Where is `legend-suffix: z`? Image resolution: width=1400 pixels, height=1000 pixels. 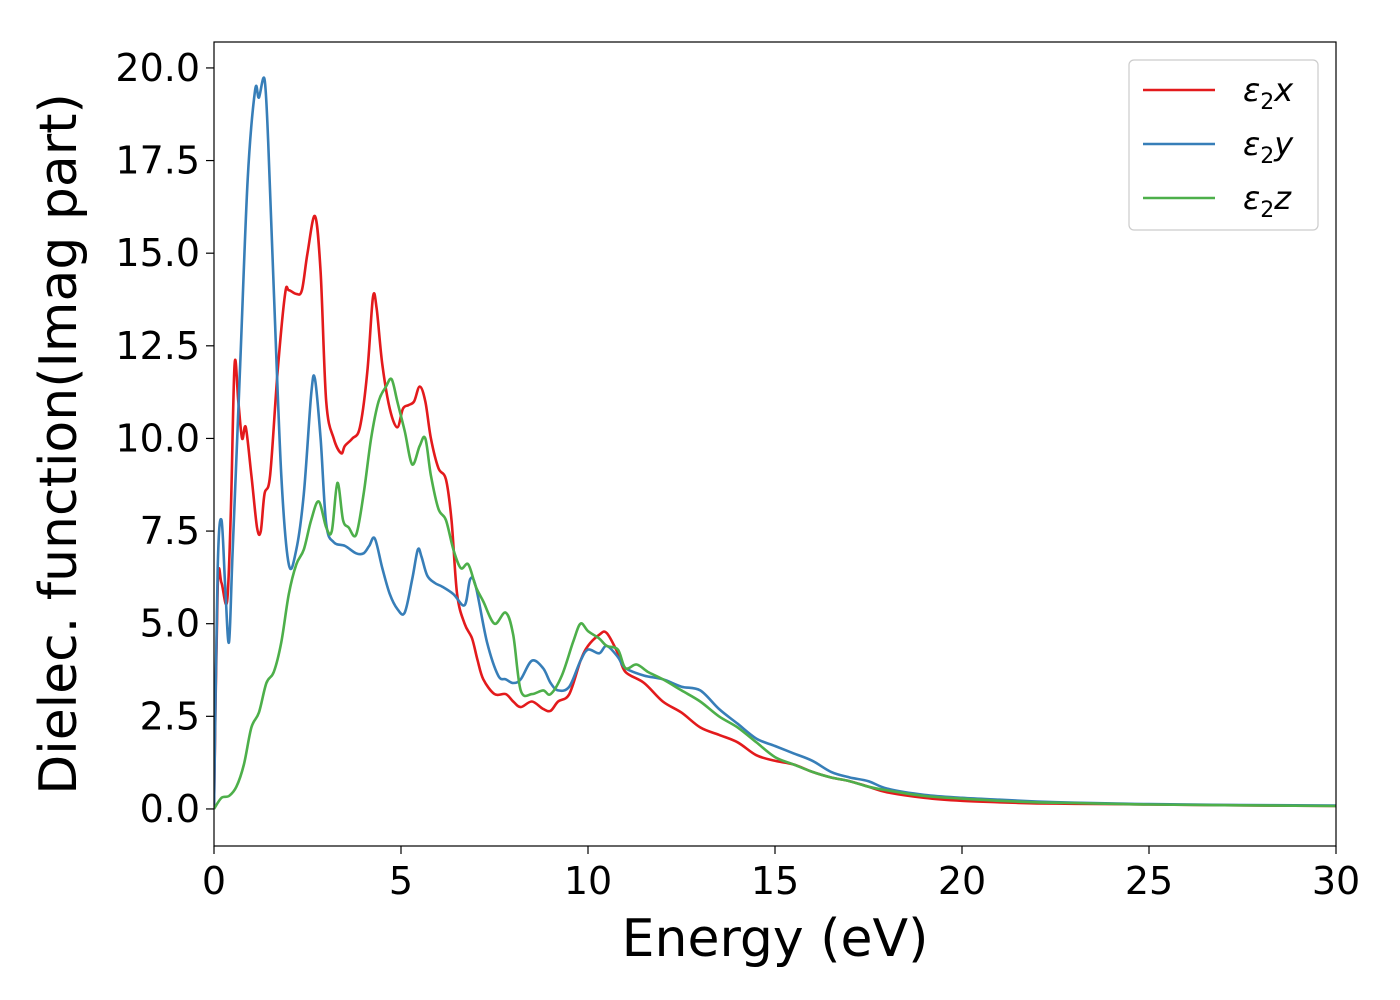
legend-suffix: z is located at coordinates (1282, 198).